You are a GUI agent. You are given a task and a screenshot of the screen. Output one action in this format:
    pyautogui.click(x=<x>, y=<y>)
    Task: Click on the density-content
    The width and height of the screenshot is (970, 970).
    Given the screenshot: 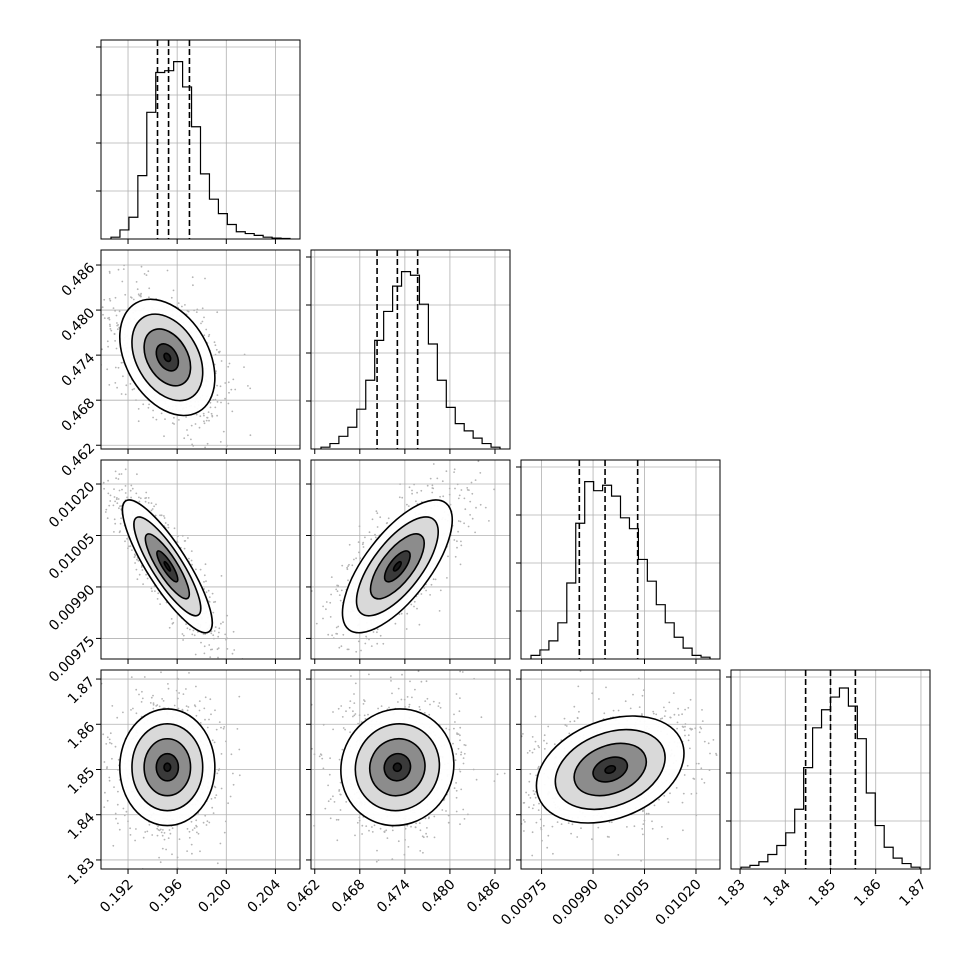 What is the action you would take?
    pyautogui.click(x=619, y=766)
    